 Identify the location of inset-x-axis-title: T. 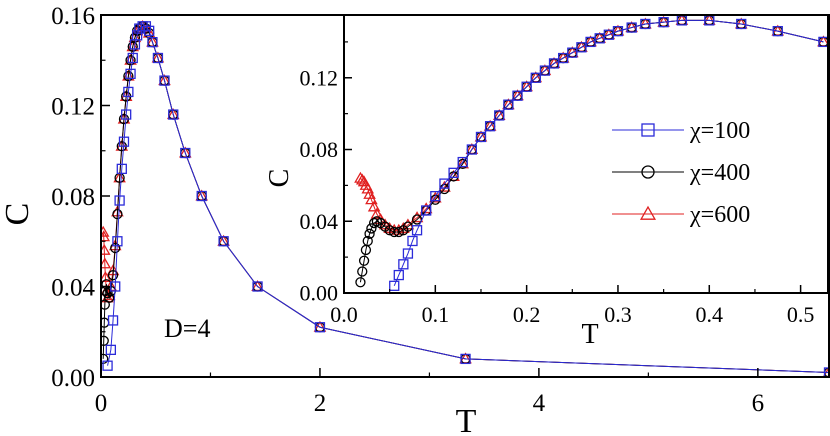
(589, 334).